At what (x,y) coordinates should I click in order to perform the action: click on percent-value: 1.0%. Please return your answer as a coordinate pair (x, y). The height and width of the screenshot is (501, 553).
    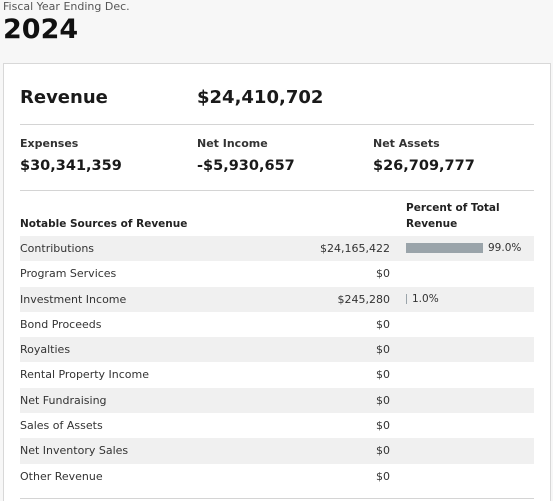
    Looking at the image, I should click on (425, 298).